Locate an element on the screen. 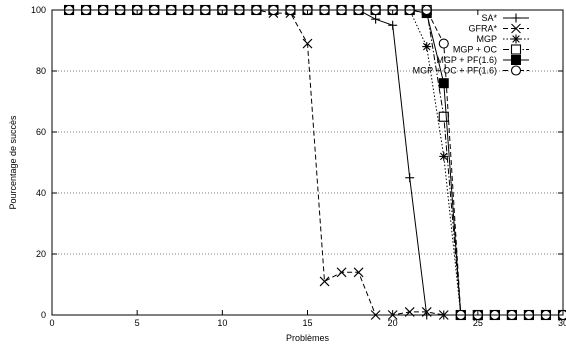  legend-entry: GFRA* is located at coordinates (498, 29).